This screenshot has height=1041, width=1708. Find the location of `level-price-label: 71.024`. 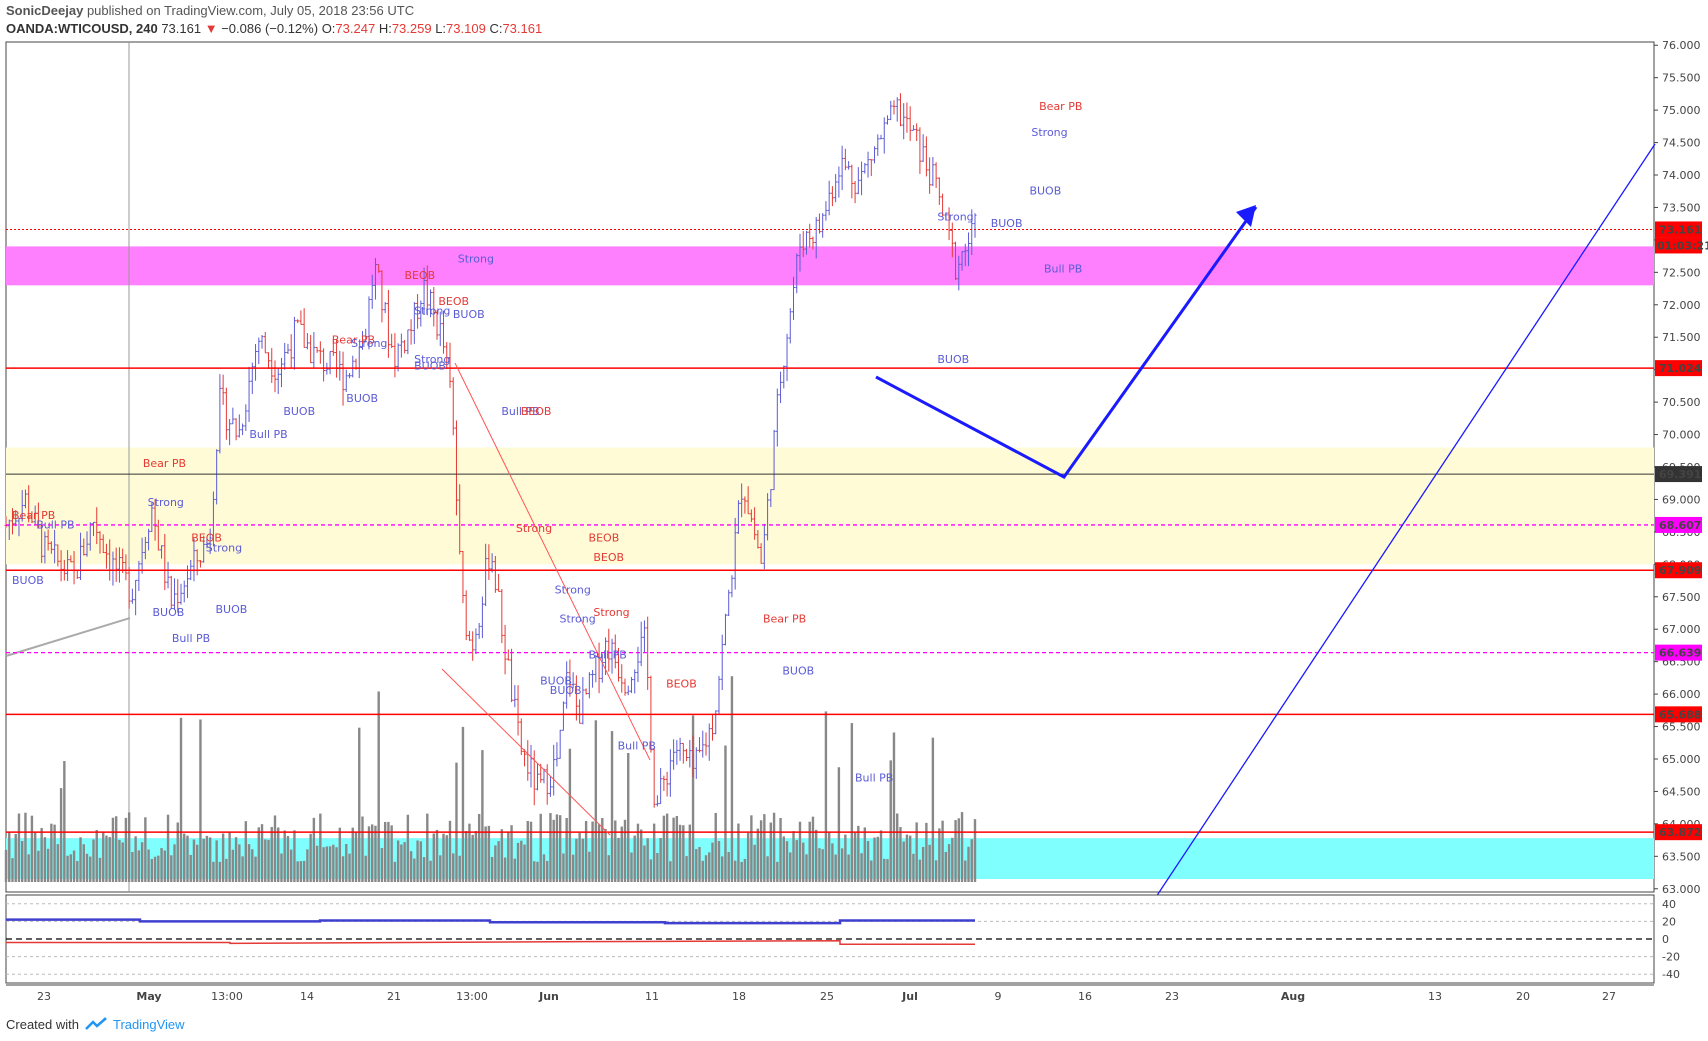

level-price-label: 71.024 is located at coordinates (1680, 368).